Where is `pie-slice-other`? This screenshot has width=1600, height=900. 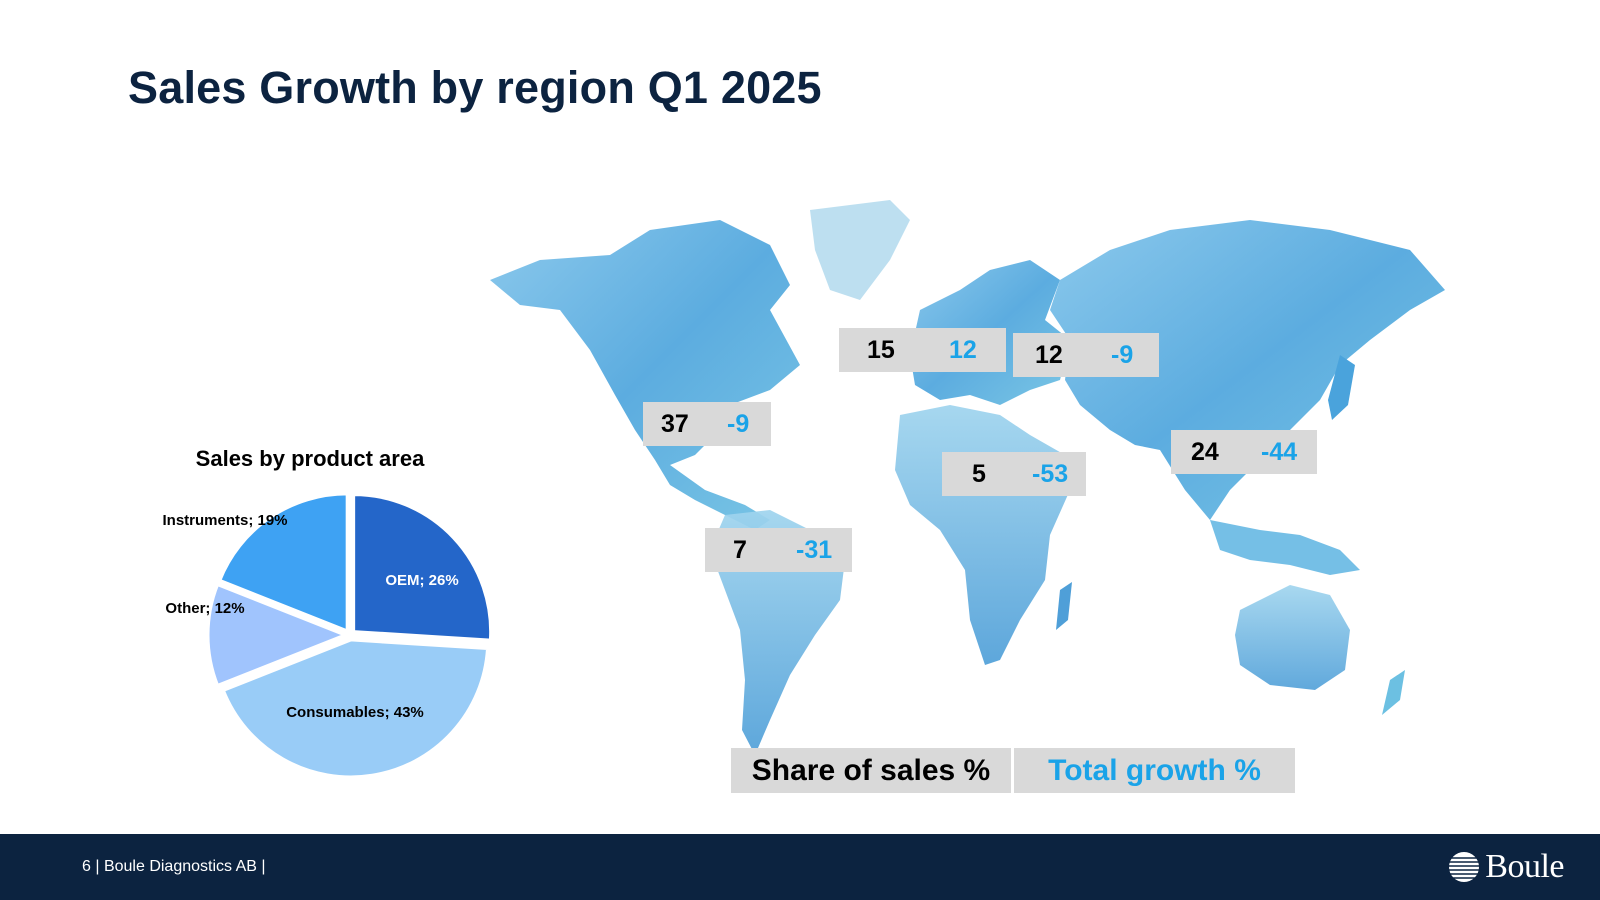 pie-slice-other is located at coordinates (278, 635).